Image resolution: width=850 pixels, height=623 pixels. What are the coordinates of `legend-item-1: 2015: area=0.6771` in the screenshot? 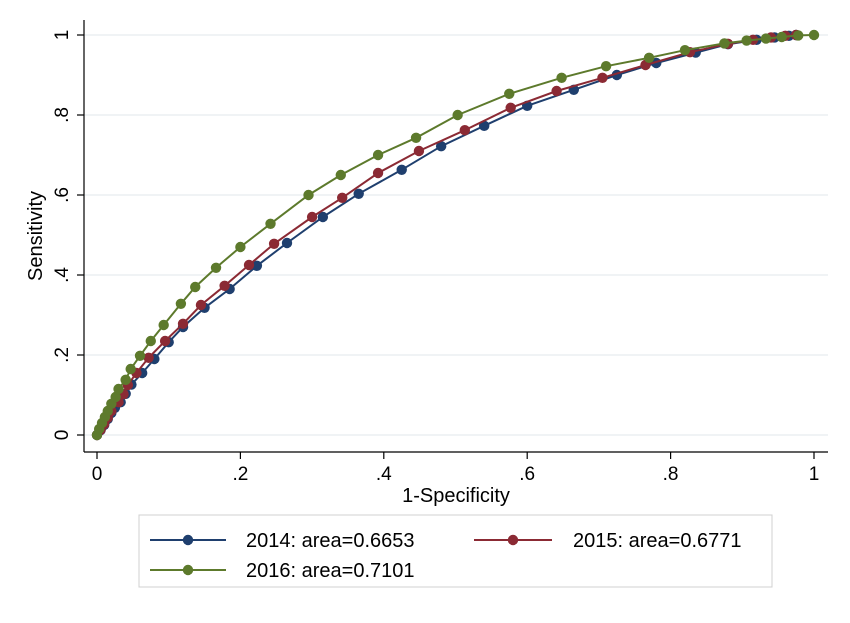 It's located at (608, 541).